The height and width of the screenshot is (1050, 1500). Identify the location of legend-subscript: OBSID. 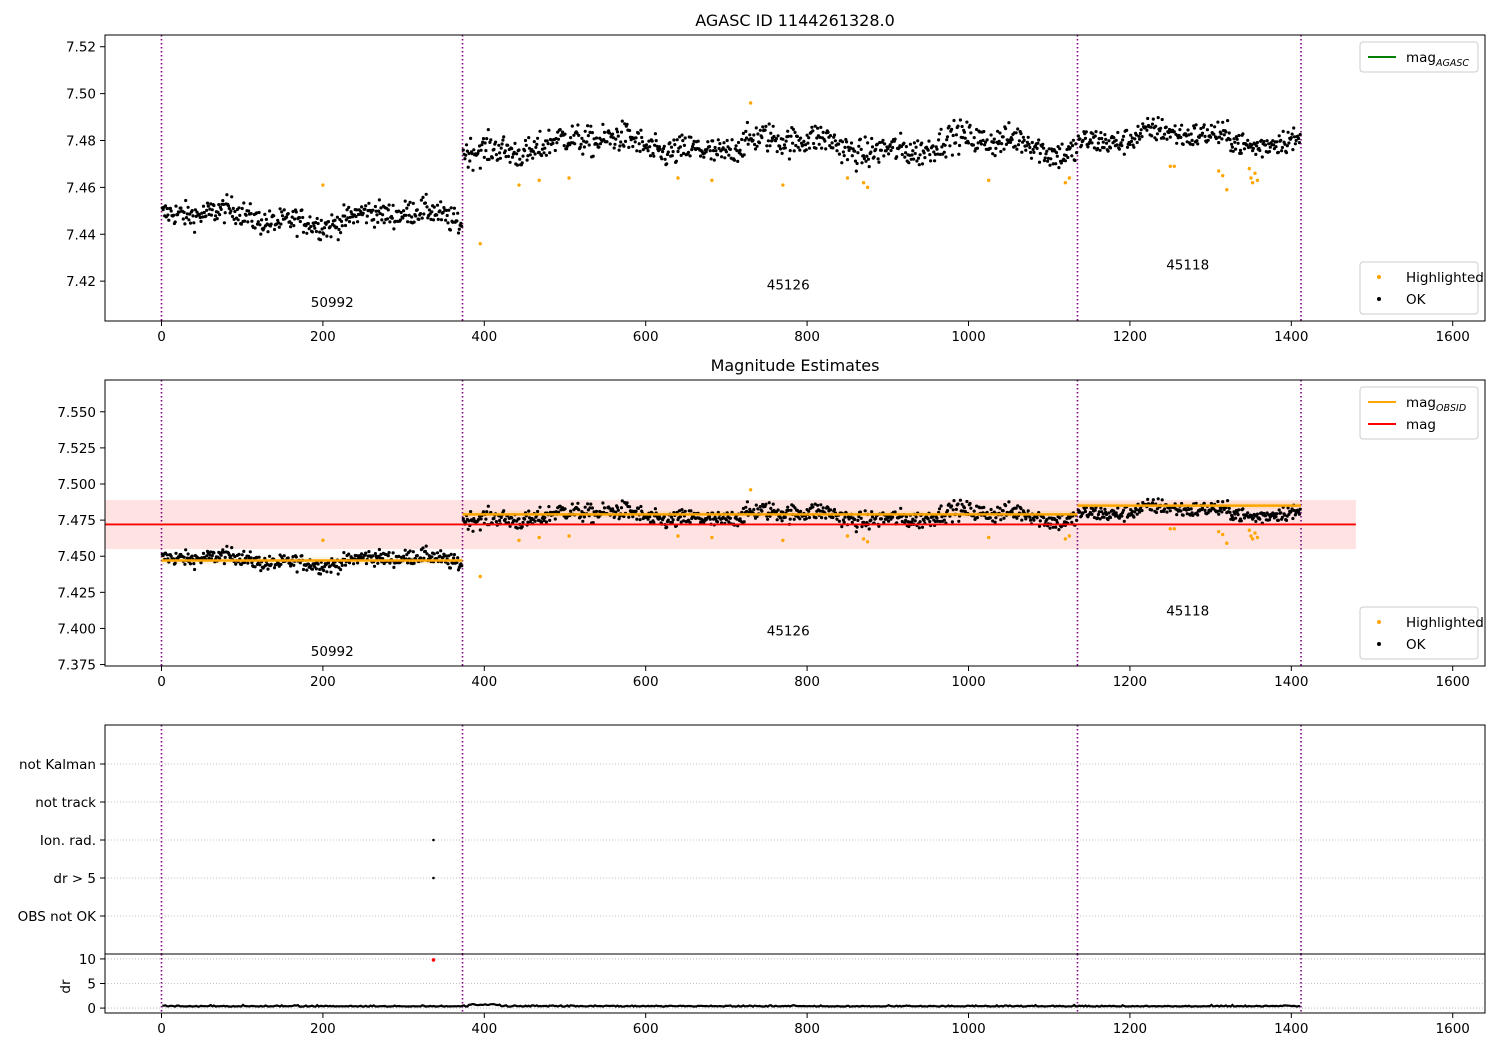
(1451, 408).